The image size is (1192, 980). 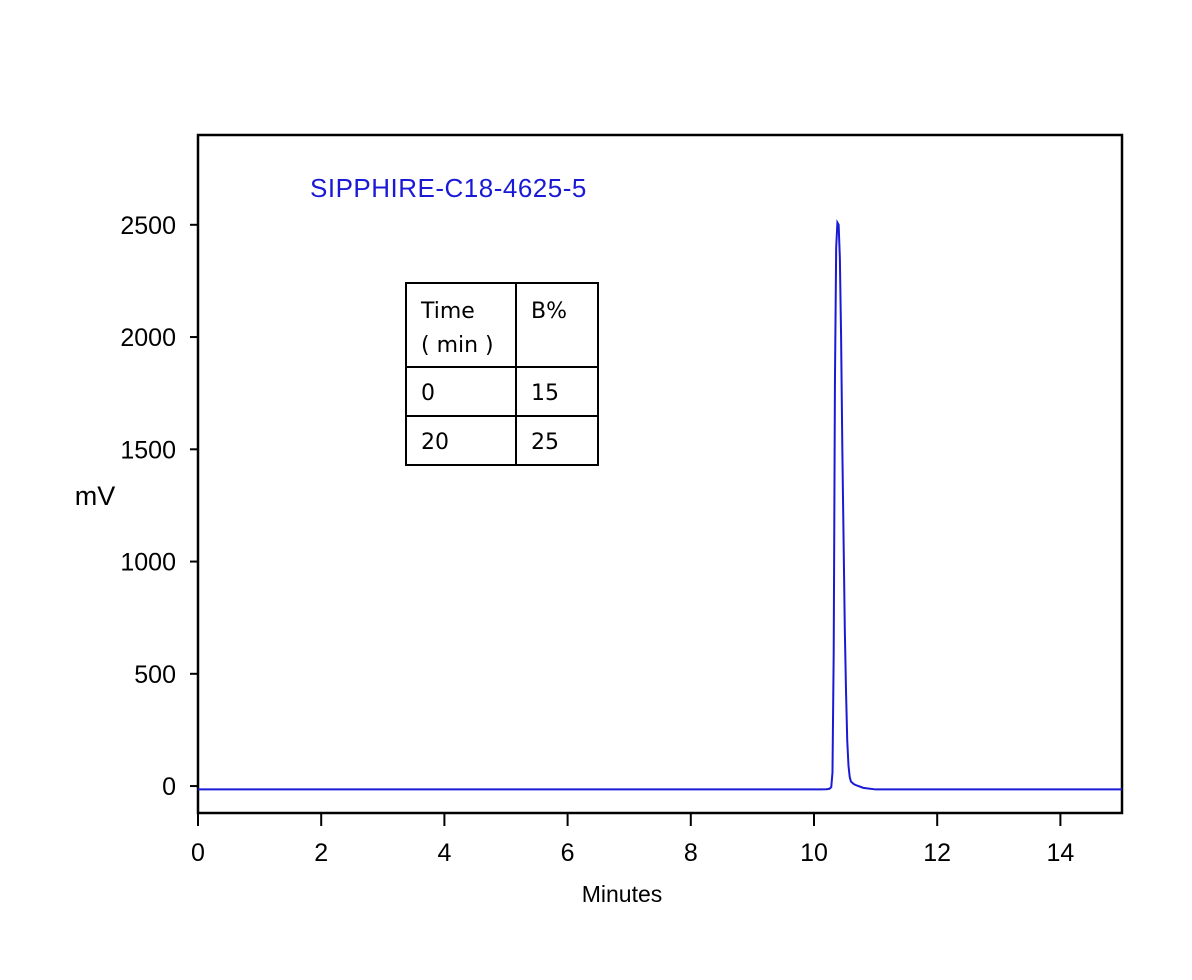 What do you see at coordinates (448, 188) in the screenshot?
I see `chart-title: SIPPHIRE-C18-4625-5` at bounding box center [448, 188].